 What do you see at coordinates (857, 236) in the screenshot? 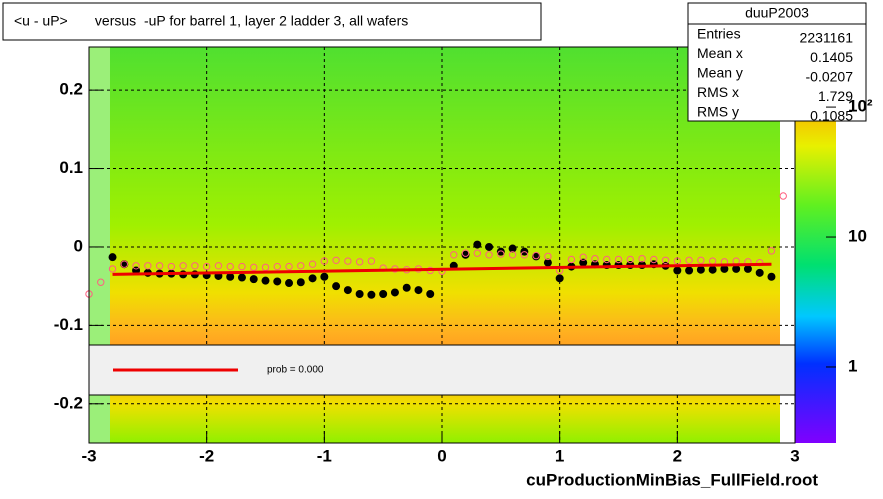
I see `z-tick-label: 10` at bounding box center [857, 236].